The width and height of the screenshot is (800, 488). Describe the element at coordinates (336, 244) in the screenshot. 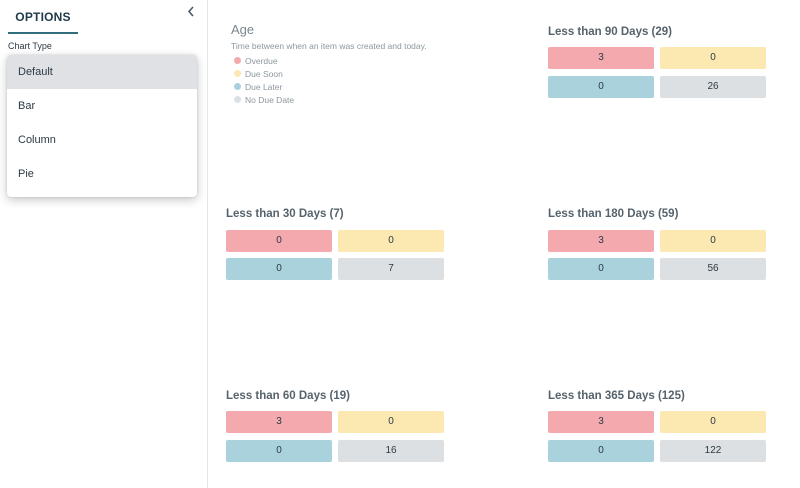

I see `age-card-30-days: Less than 30 Days (7) 0 0 0 7` at that location.